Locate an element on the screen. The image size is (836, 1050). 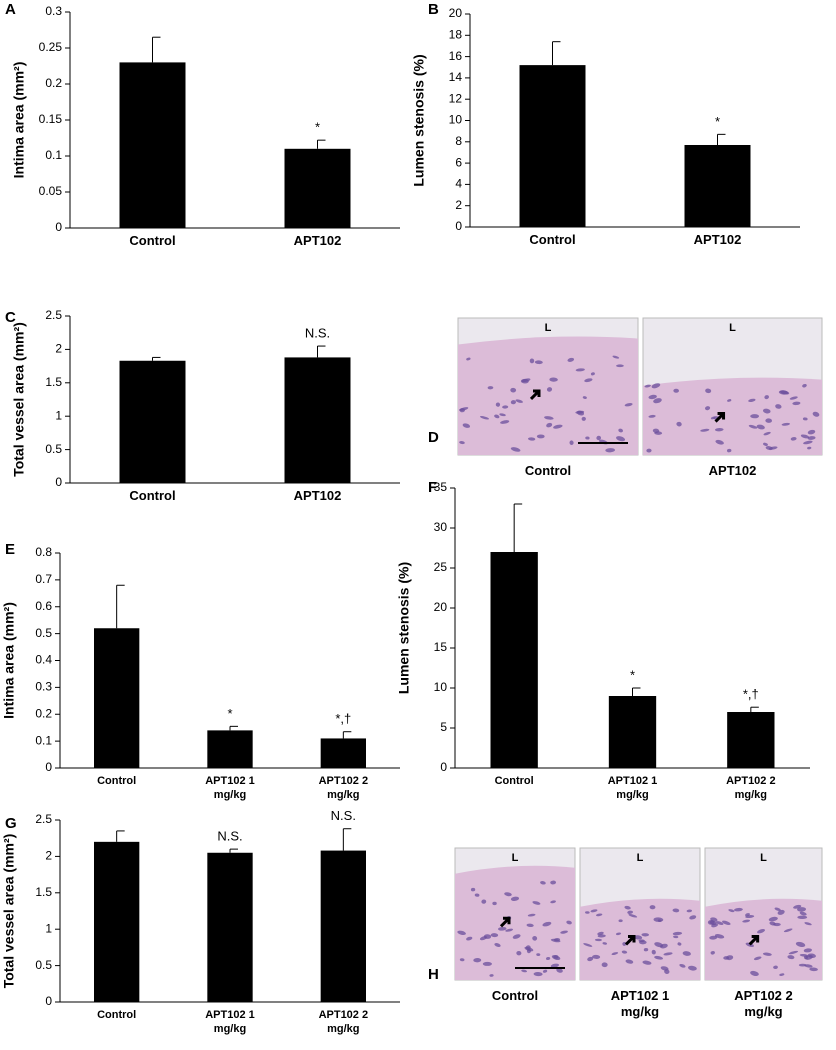
y-tick-label: 0.4 is located at coordinates (43, 660).